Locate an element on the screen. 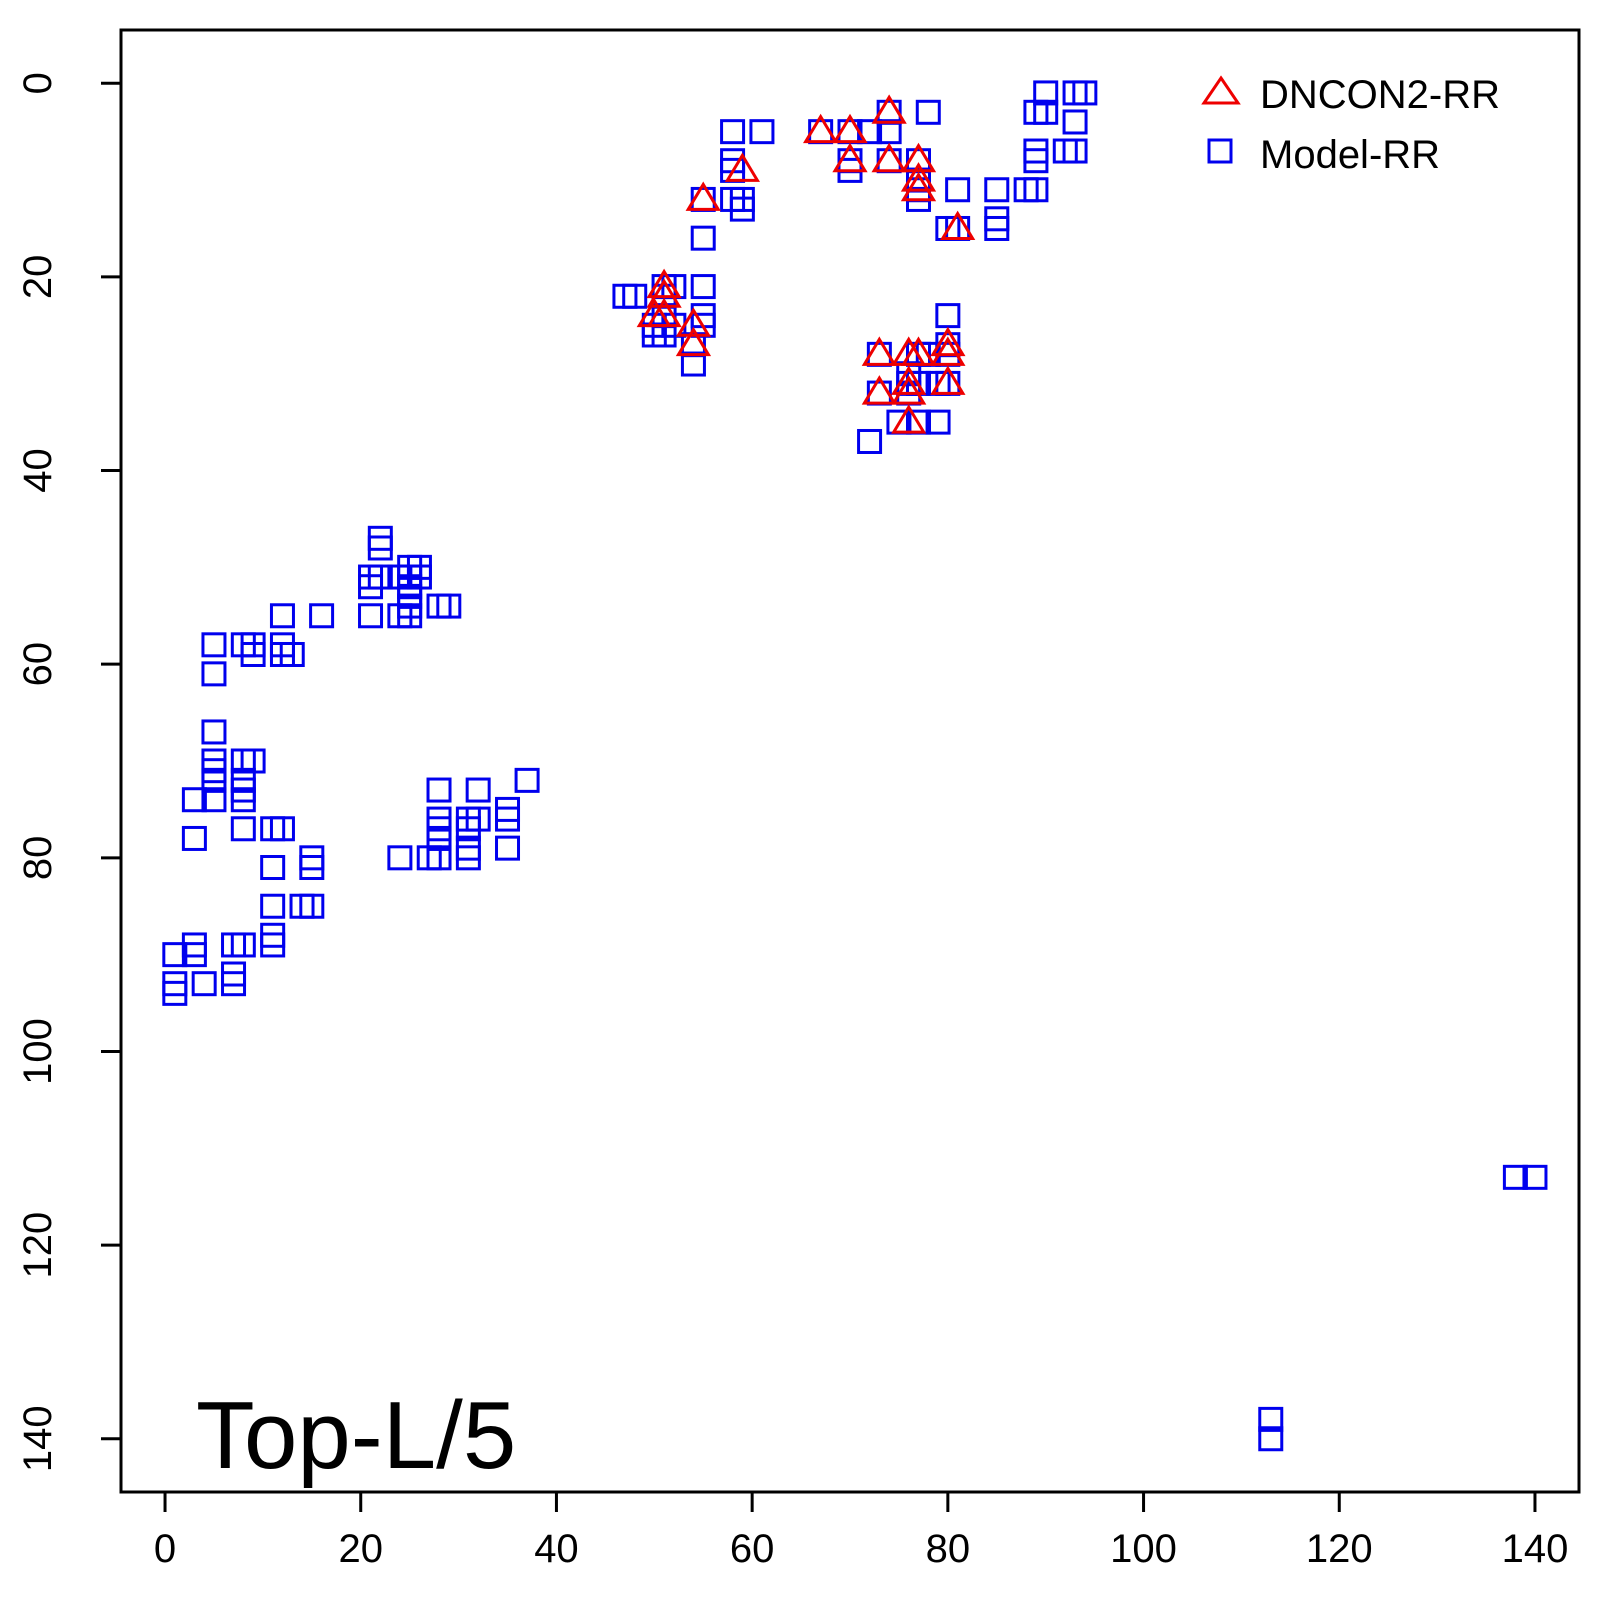  y-tick-label: 80 is located at coordinates (38, 858).